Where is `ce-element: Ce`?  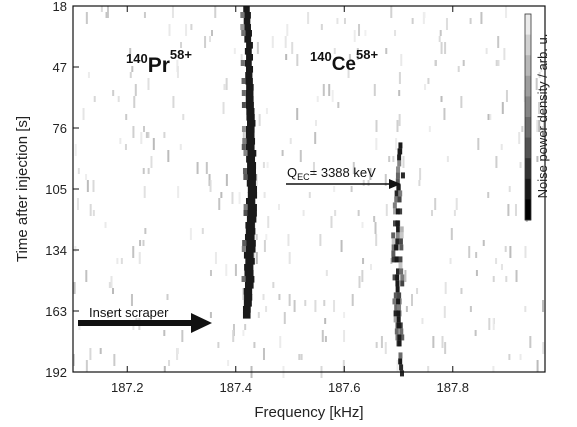 ce-element: Ce is located at coordinates (344, 64).